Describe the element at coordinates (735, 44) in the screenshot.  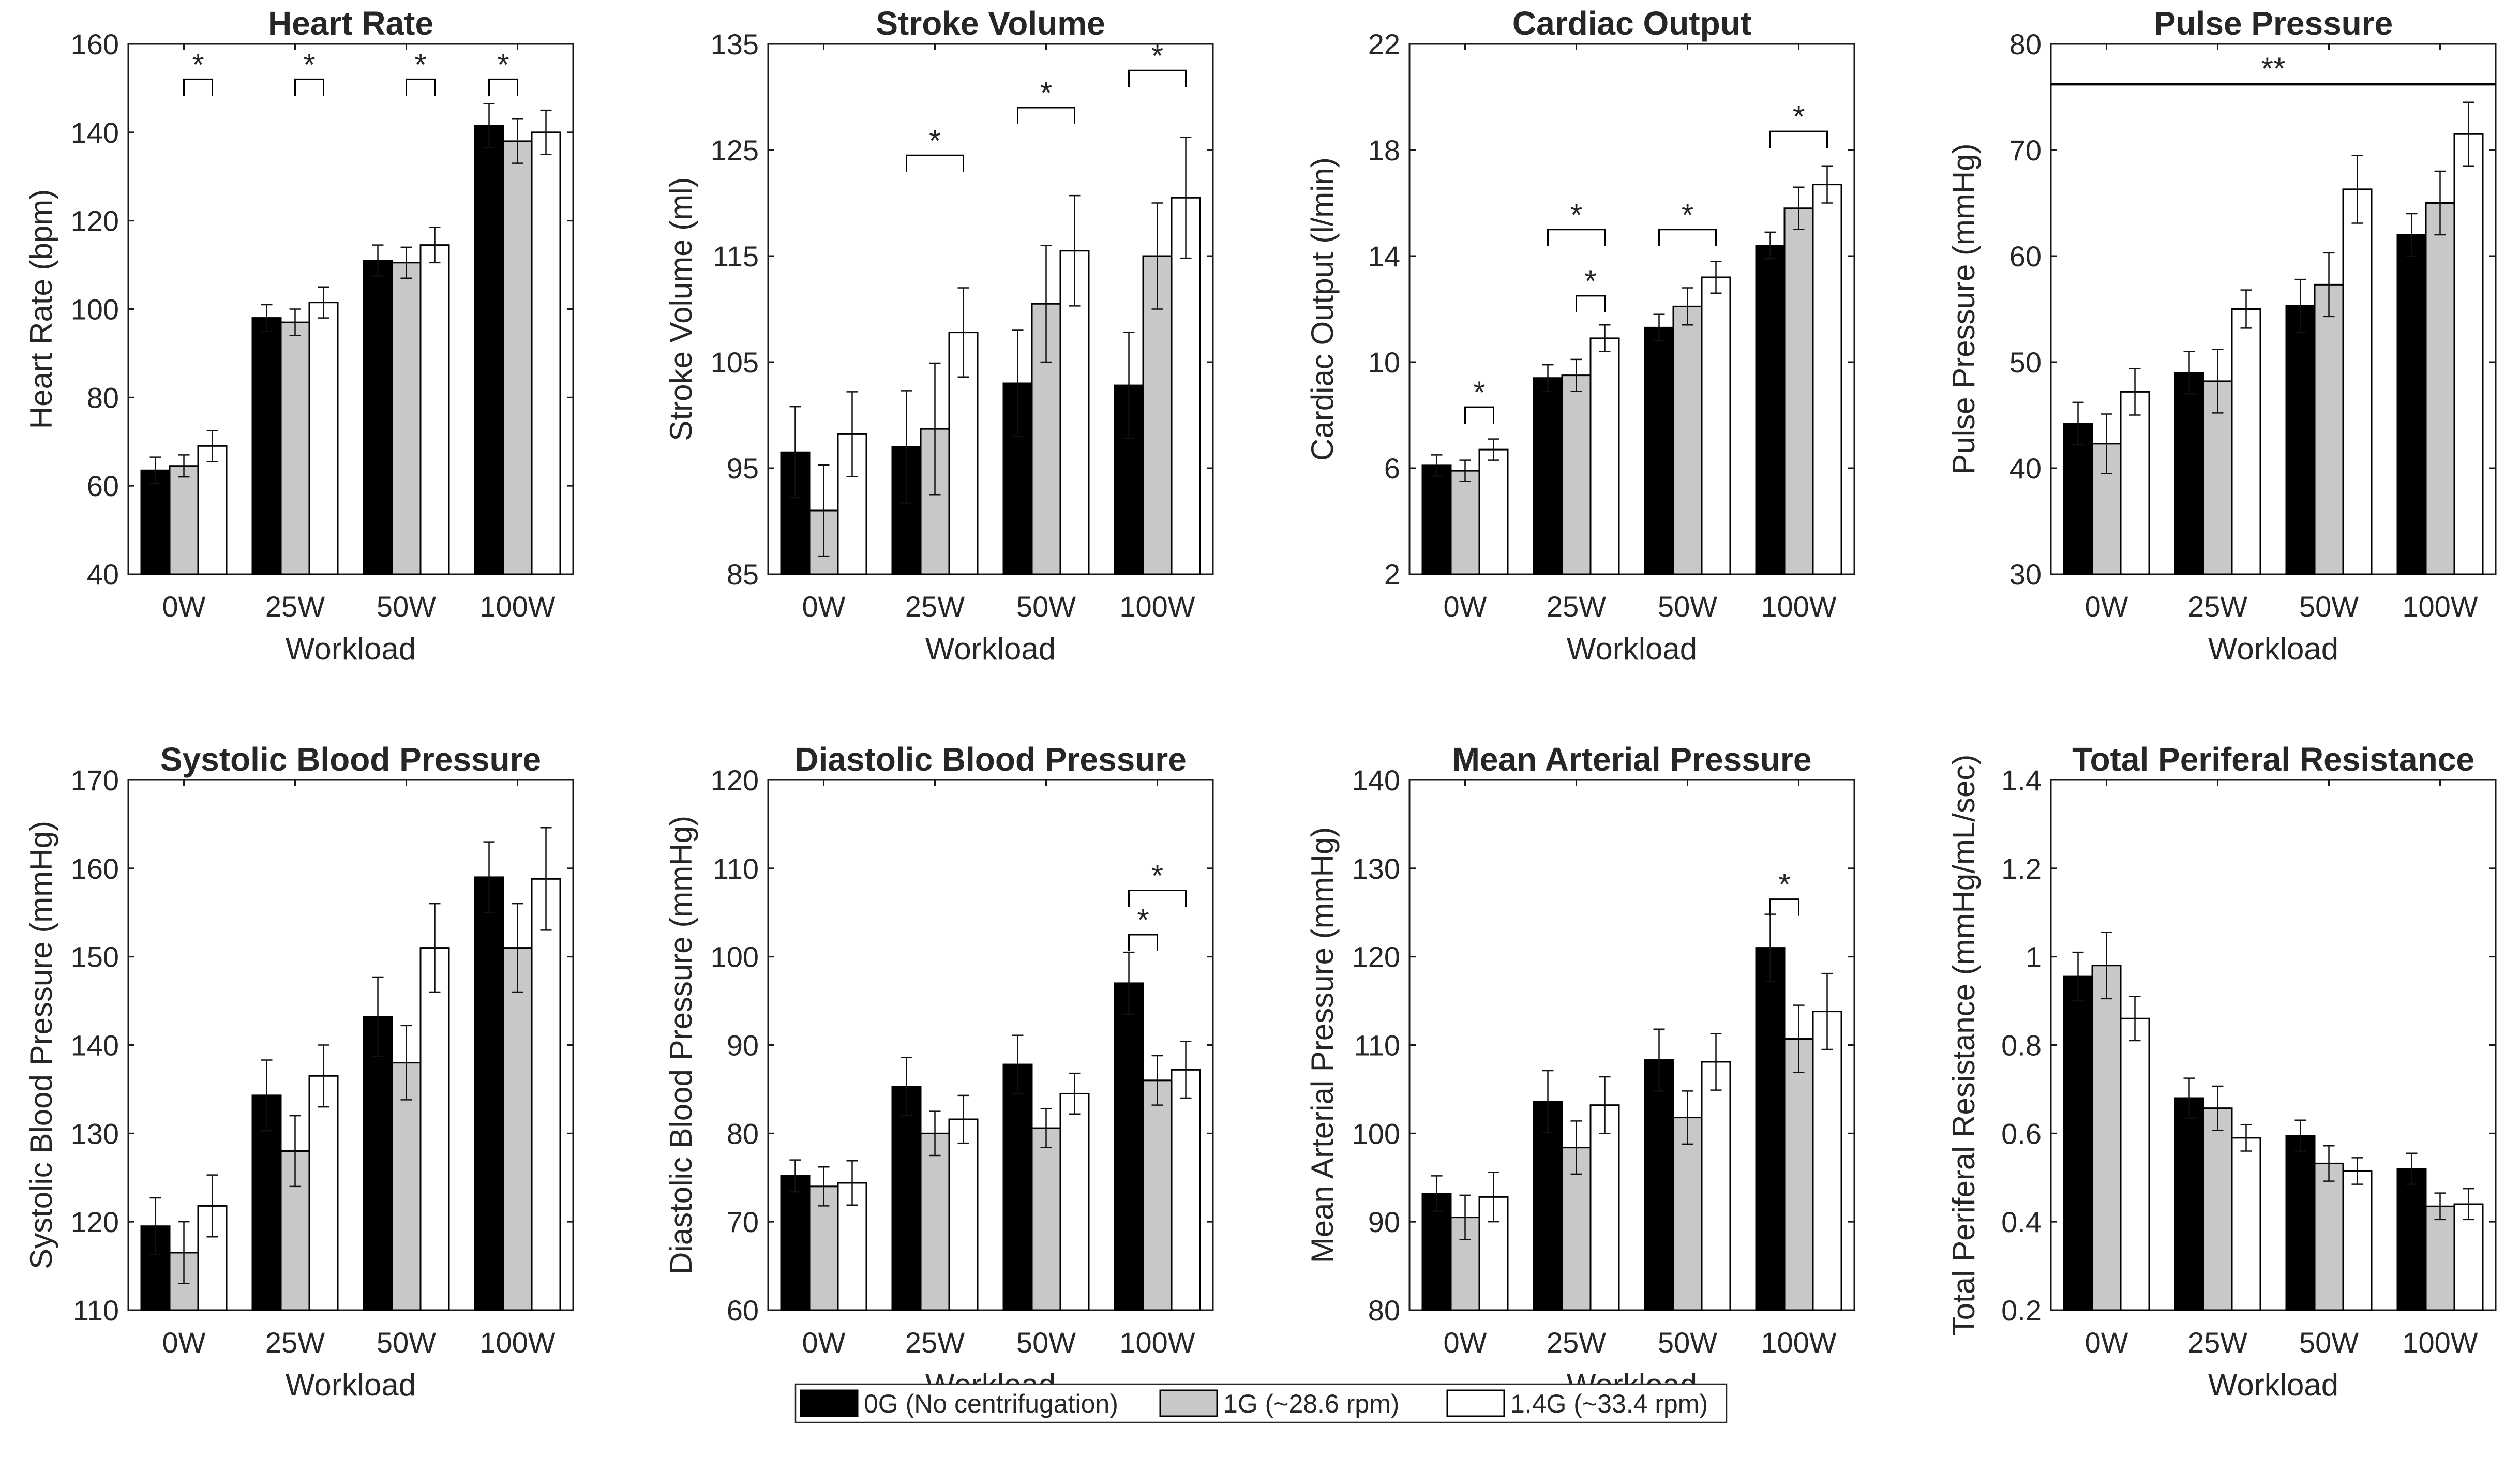
I see `y-tick-label: 135` at that location.